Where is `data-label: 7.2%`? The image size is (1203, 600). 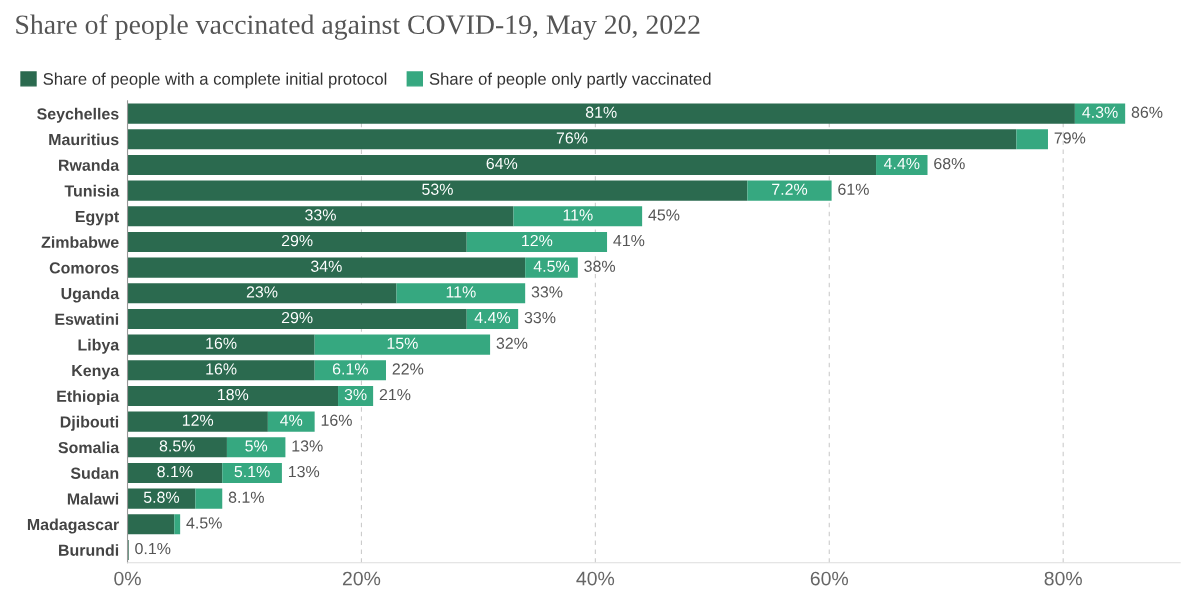
data-label: 7.2% is located at coordinates (790, 189).